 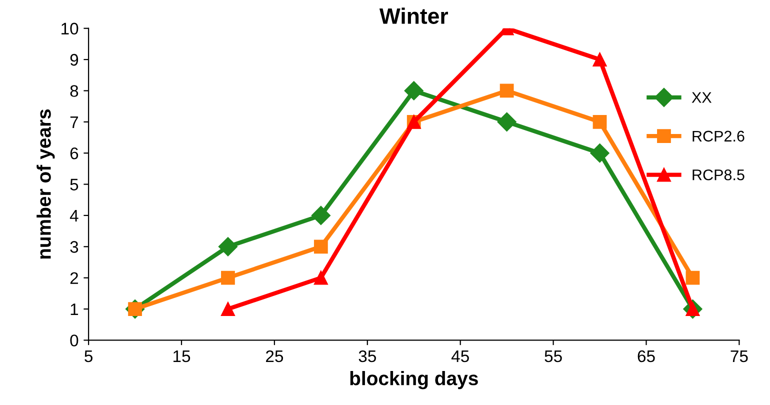 I want to click on x-tick-label: 35, so click(x=367, y=356).